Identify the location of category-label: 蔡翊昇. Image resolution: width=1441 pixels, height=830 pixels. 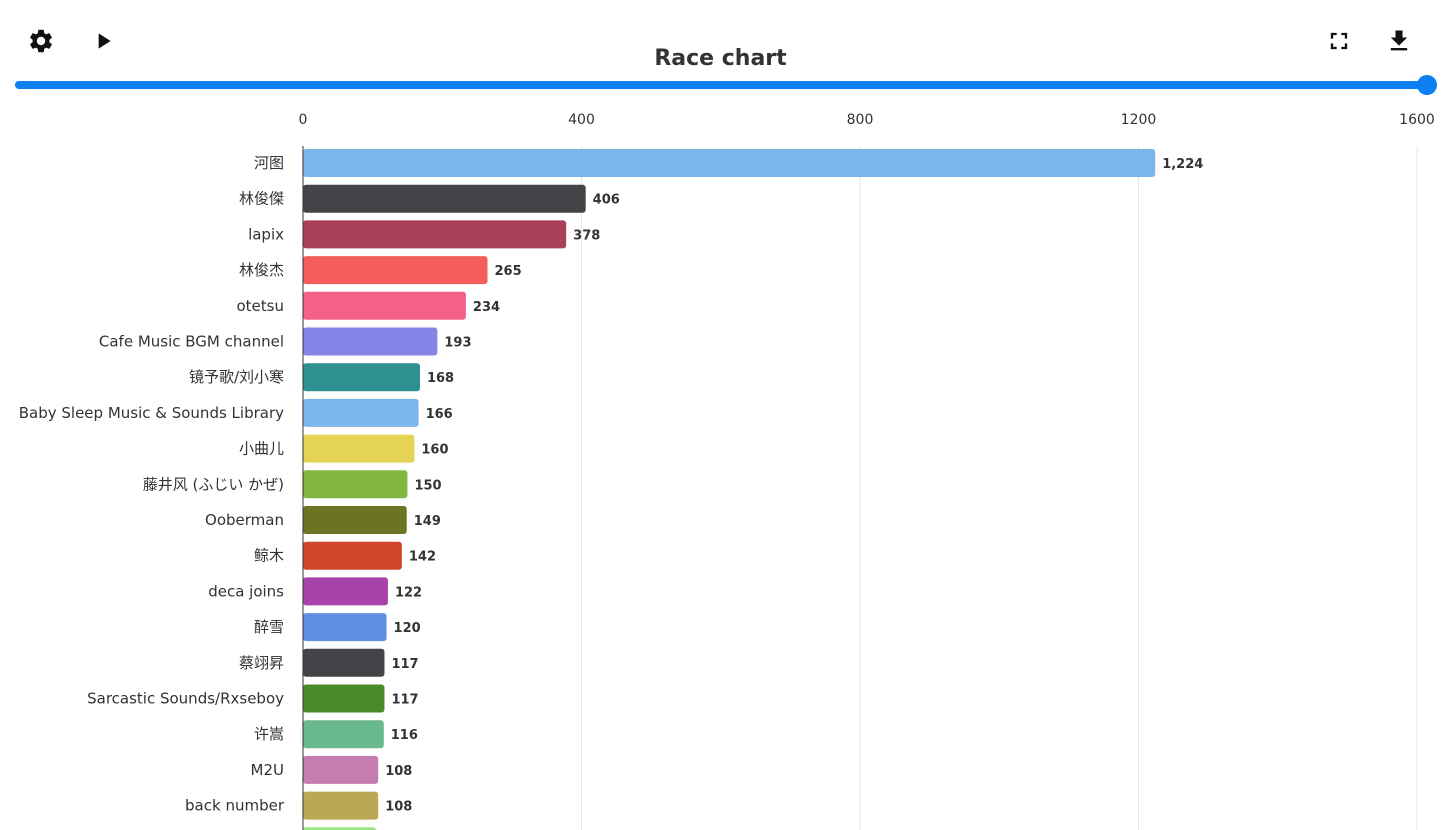
(261, 663).